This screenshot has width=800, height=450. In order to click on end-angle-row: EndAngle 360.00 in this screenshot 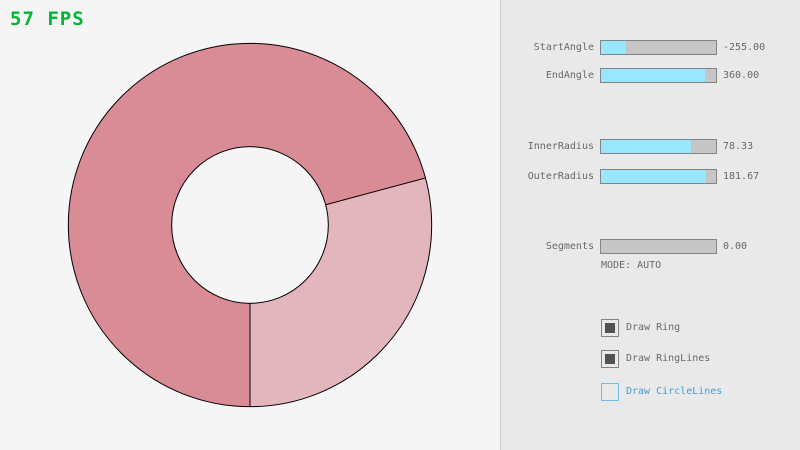, I will do `click(650, 75)`.